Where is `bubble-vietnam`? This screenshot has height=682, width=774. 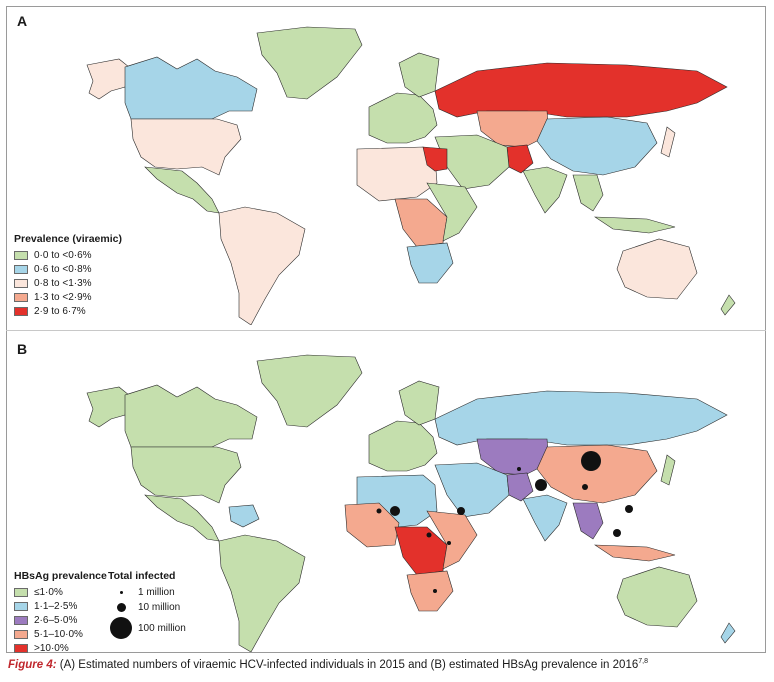 bubble-vietnam is located at coordinates (585, 487).